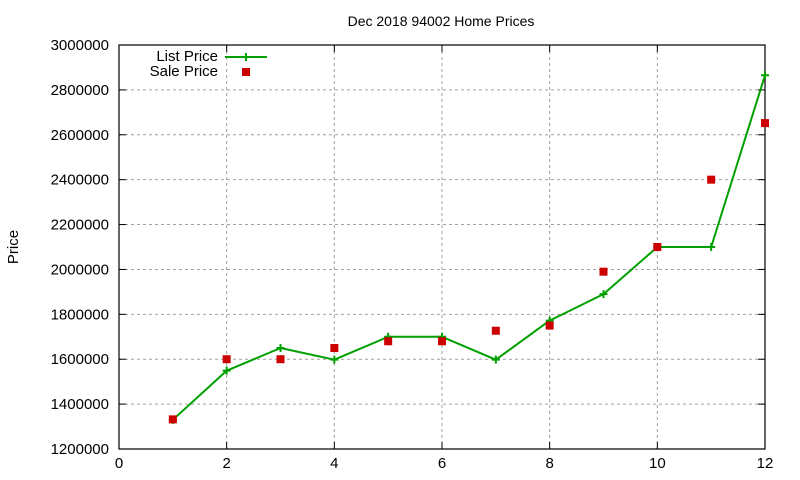  I want to click on legend-label-sale-price: Sale Price, so click(184, 71).